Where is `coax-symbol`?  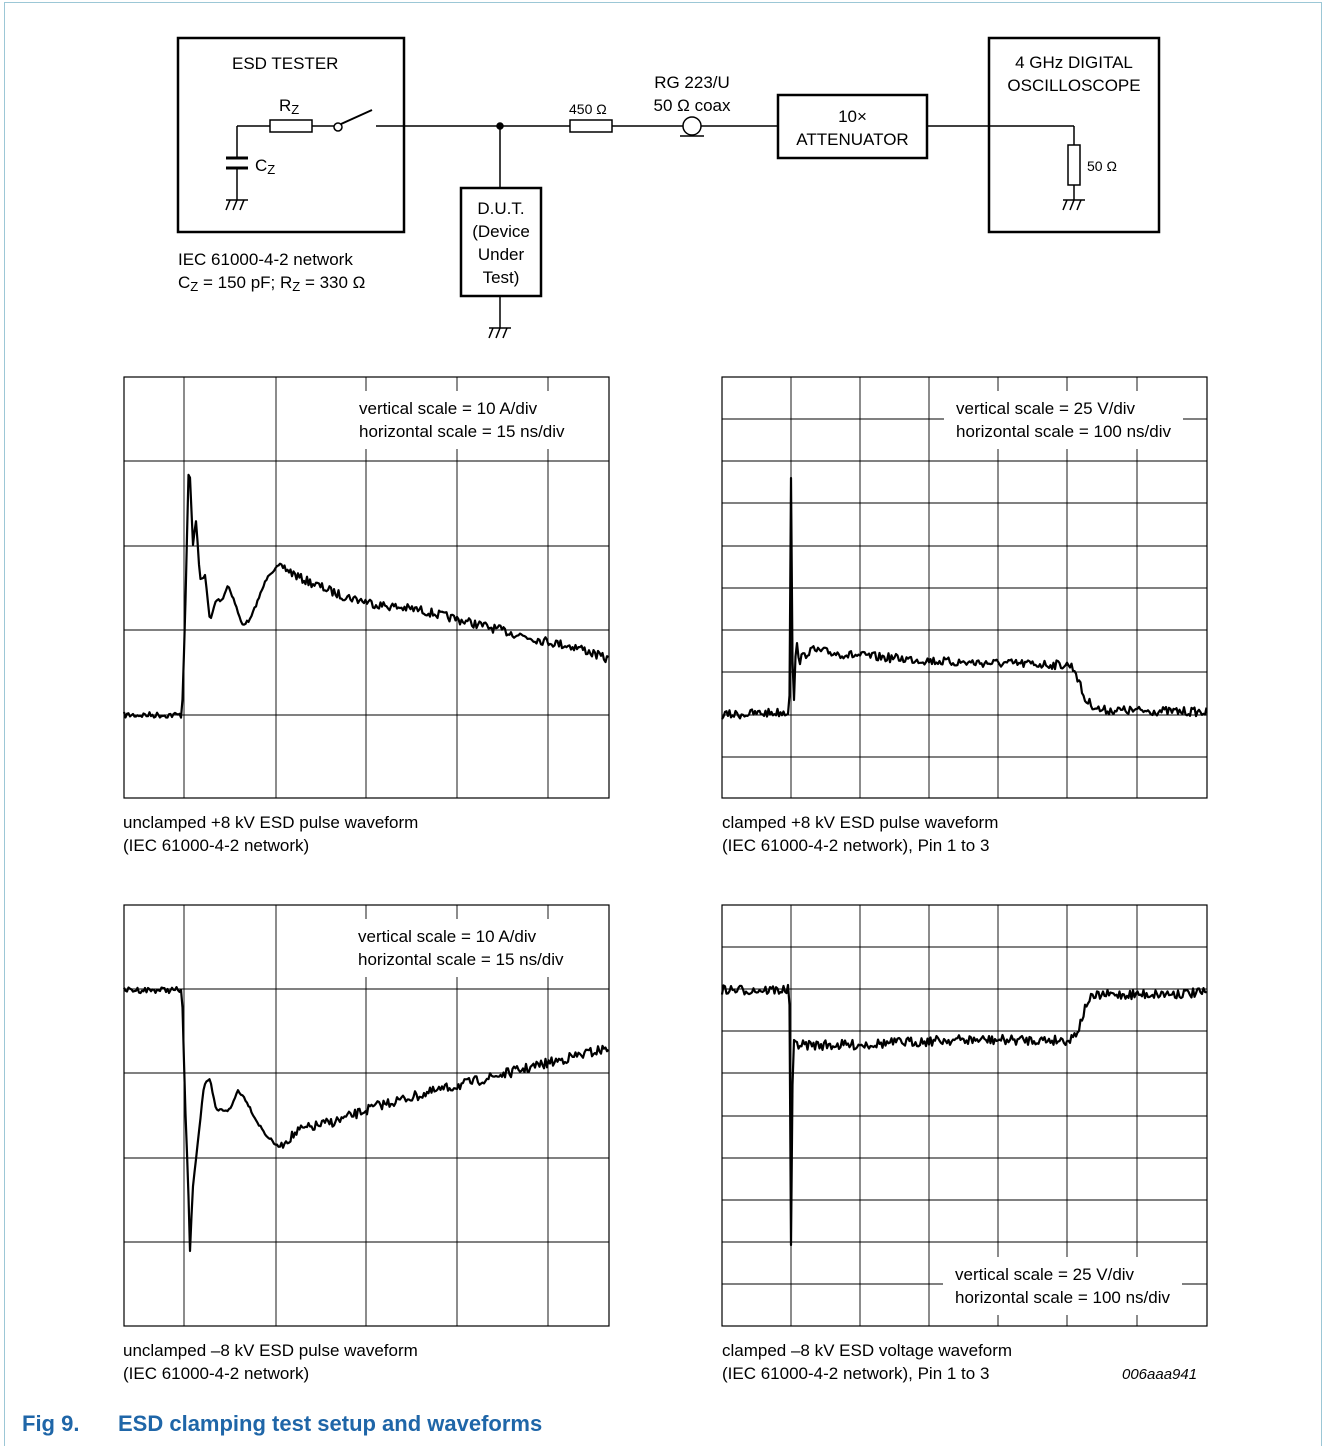
coax-symbol is located at coordinates (692, 126).